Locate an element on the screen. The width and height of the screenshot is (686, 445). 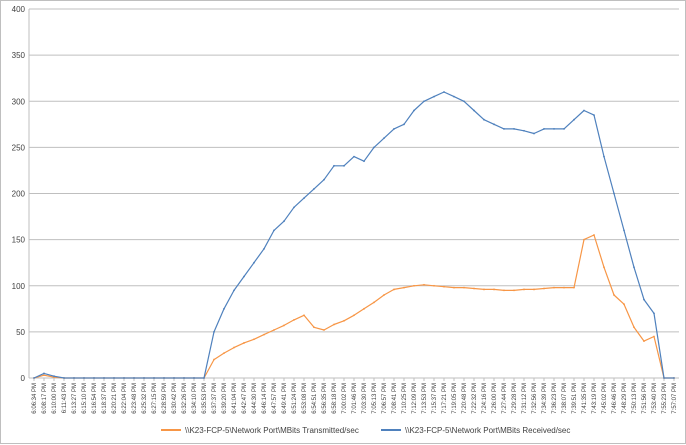
x-tick-label: 7:55:23 PM is located at coordinates (665, 398).